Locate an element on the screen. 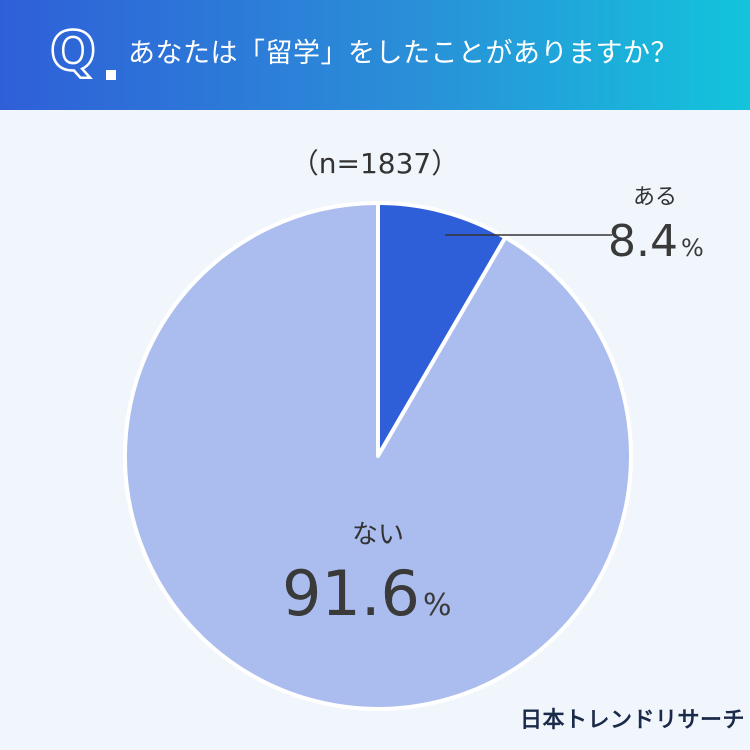 The height and width of the screenshot is (750, 750). percent-sign-nai: % is located at coordinates (437, 605).